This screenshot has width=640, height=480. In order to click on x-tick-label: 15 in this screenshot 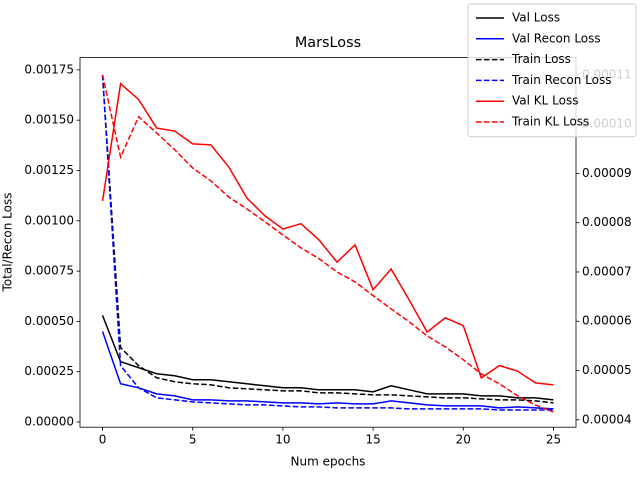, I will do `click(372, 440)`.